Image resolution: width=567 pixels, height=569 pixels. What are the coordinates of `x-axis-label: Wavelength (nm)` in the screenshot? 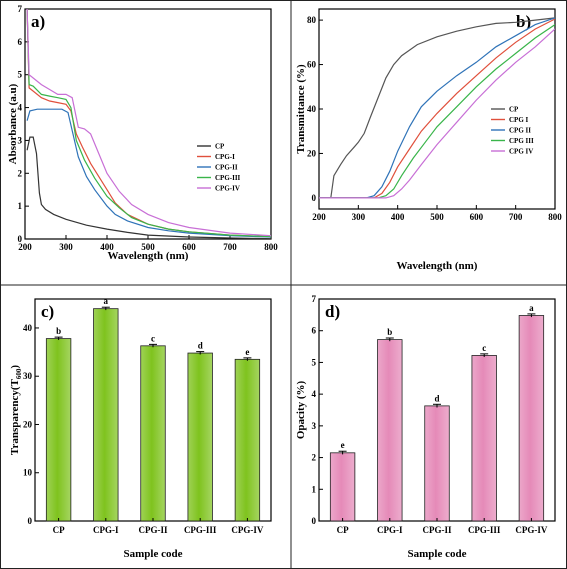 It's located at (148, 256).